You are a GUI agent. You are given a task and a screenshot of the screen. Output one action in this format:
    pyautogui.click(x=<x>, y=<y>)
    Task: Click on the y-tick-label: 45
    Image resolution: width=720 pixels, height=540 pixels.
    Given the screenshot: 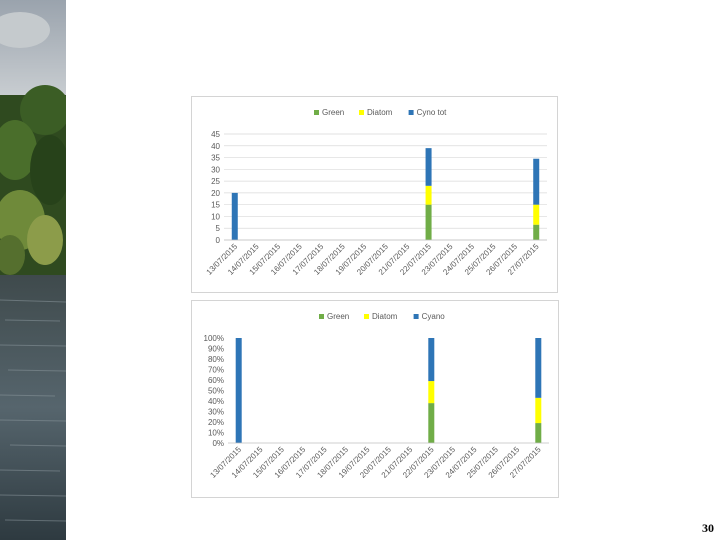 What is the action you would take?
    pyautogui.click(x=215, y=134)
    